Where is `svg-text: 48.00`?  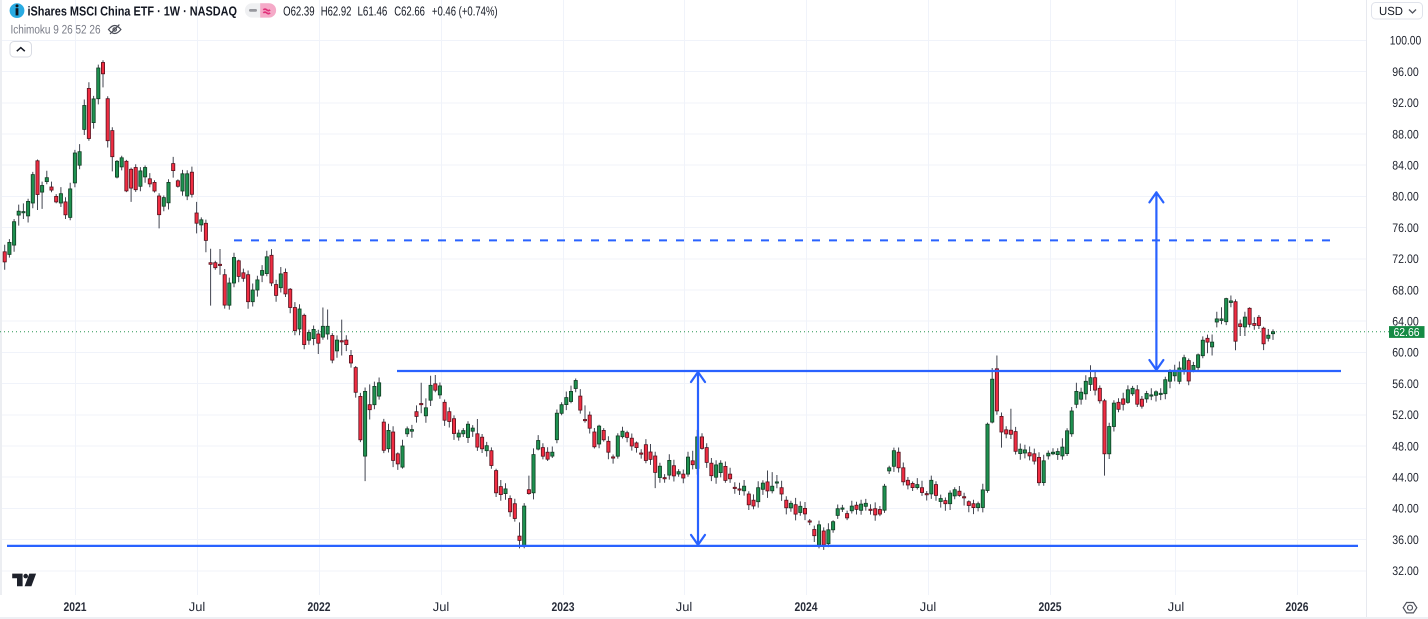 svg-text: 48.00 is located at coordinates (1405, 446).